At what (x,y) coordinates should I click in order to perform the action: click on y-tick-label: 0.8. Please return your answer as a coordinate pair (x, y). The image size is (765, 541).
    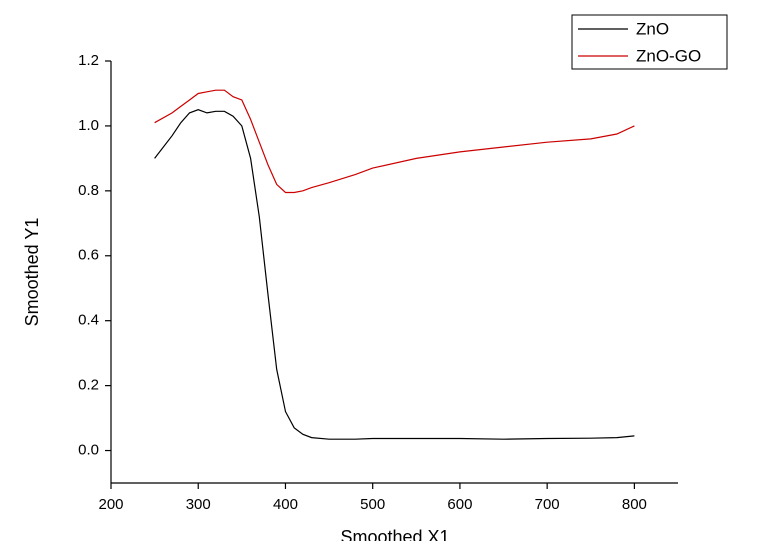
    Looking at the image, I should click on (88, 190).